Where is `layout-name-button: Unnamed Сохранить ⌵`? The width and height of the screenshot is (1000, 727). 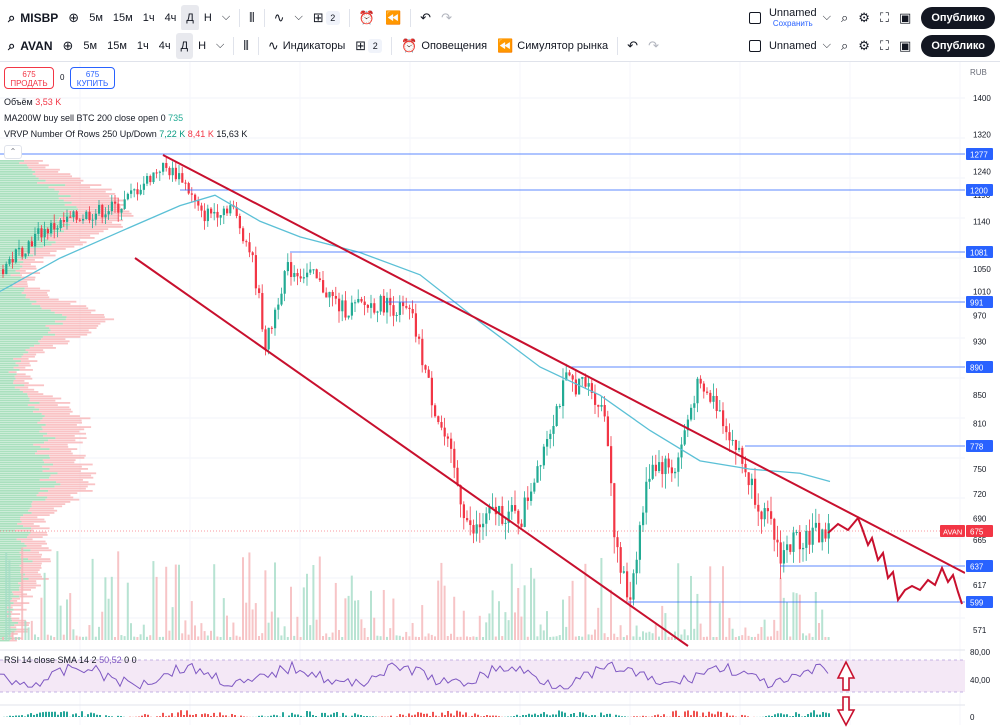 layout-name-button: Unnamed Сохранить ⌵ is located at coordinates (790, 18).